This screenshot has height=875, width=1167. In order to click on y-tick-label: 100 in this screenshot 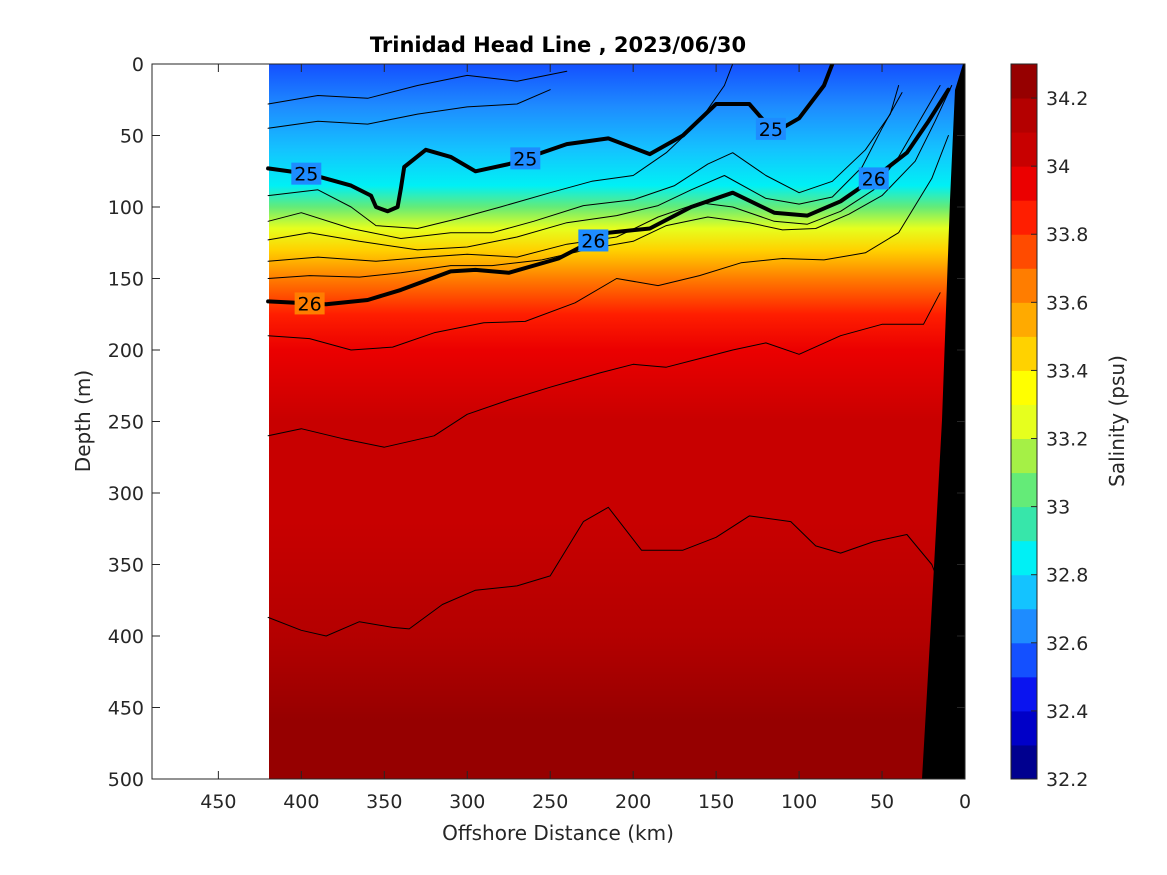, I will do `click(126, 208)`.